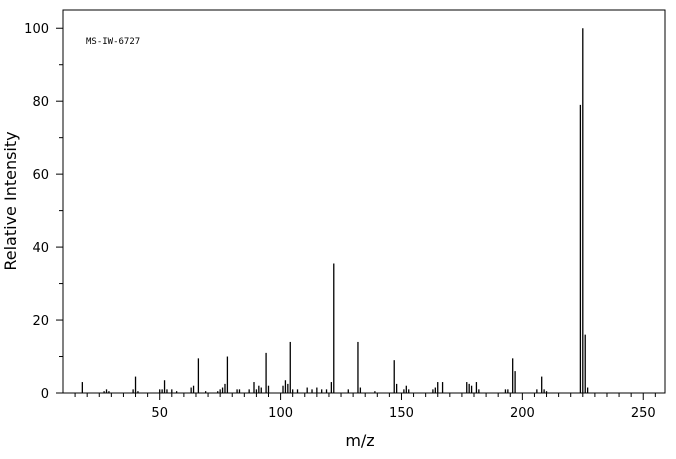 This screenshot has height=459, width=676. I want to click on y-axis-label: Relative Intensity, so click(10, 200).